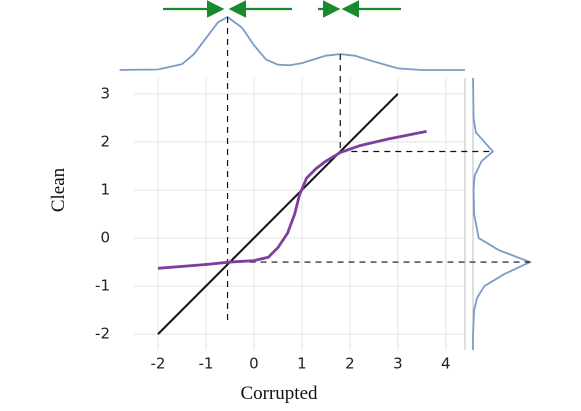 The image size is (581, 411). Describe the element at coordinates (105, 189) in the screenshot. I see `y-tick-label: 1` at that location.